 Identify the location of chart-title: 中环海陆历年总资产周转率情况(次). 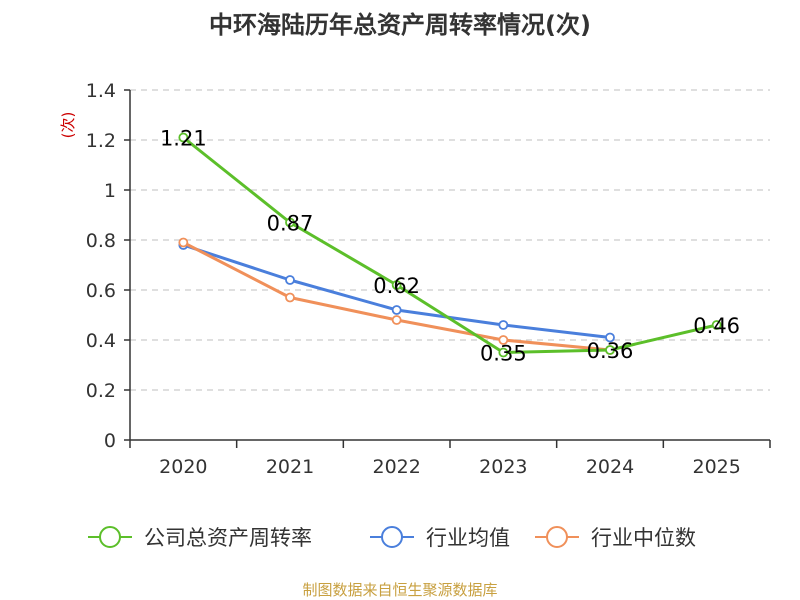
(400, 25).